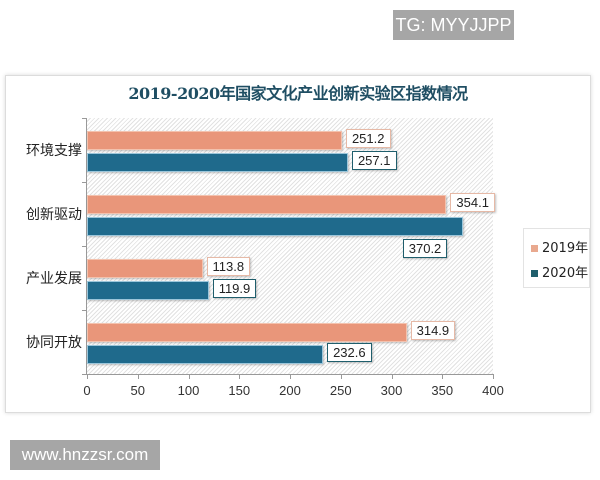 The image size is (600, 480). I want to click on chart-title: 2019-2020年国家文化产业创新实验区指数情况, so click(298, 93).